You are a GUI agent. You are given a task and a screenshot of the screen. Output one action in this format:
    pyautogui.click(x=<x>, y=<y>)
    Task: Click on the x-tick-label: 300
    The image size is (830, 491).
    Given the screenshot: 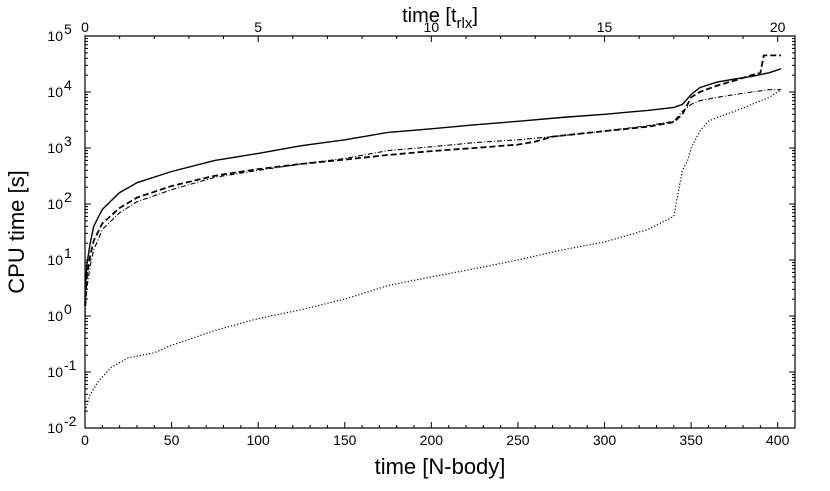 What is the action you would take?
    pyautogui.click(x=605, y=440)
    